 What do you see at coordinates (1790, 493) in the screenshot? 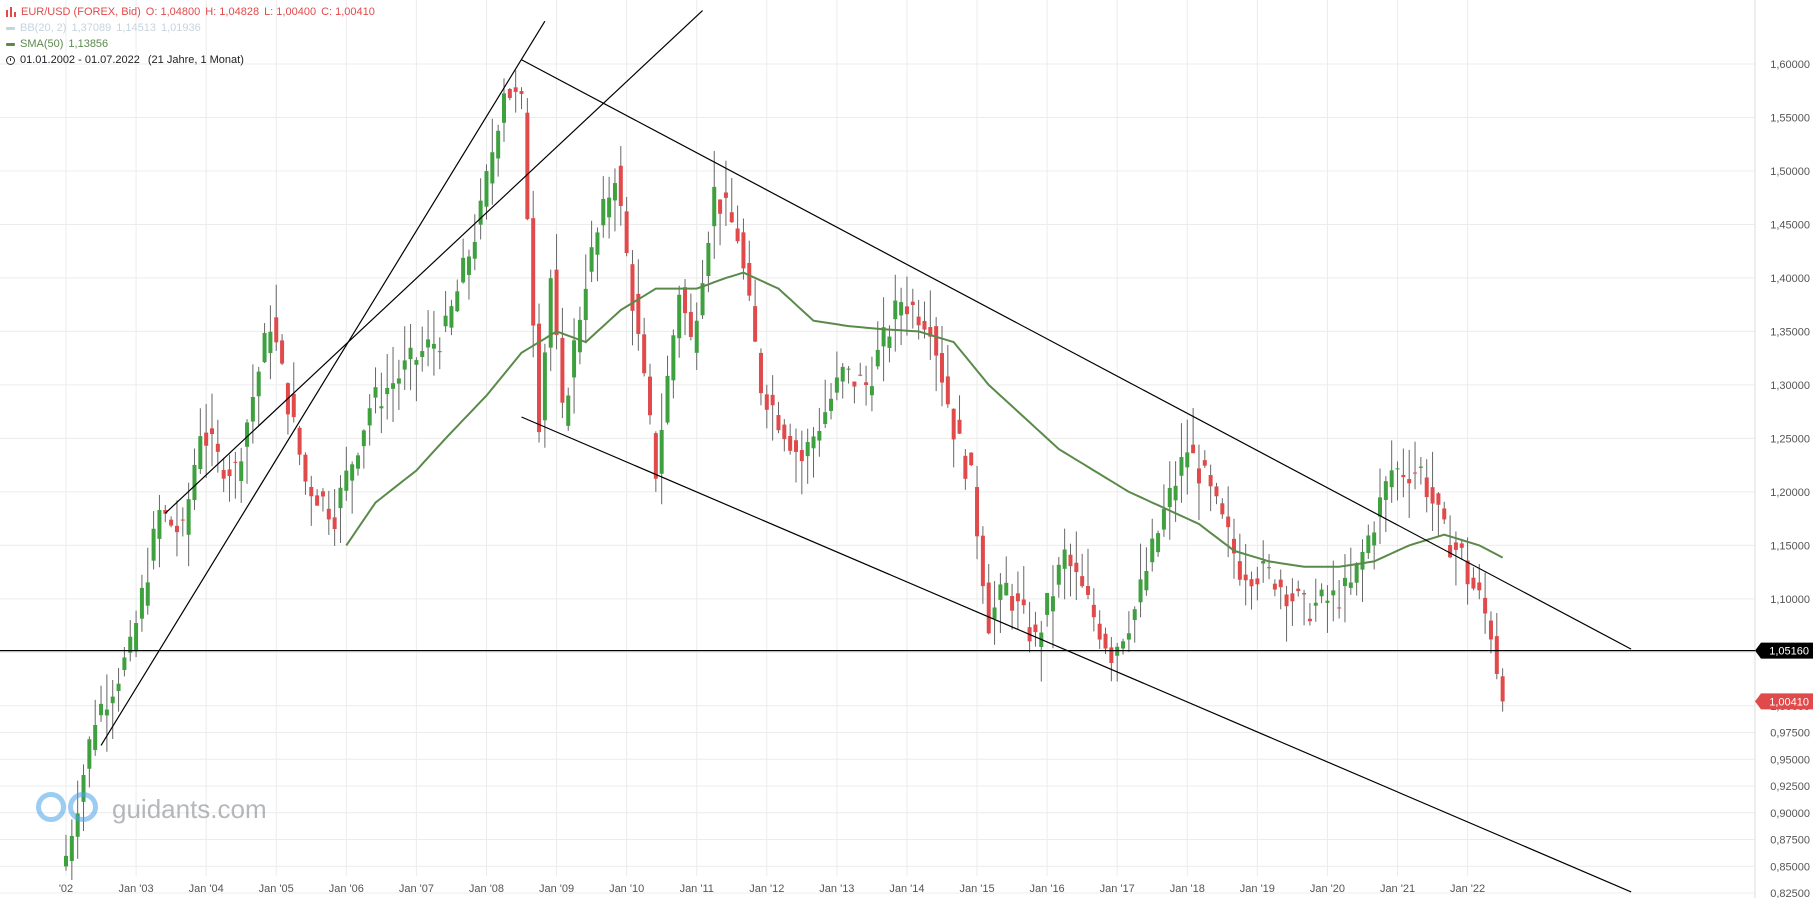
I see `y-tick-label: 1,20000` at bounding box center [1790, 493].